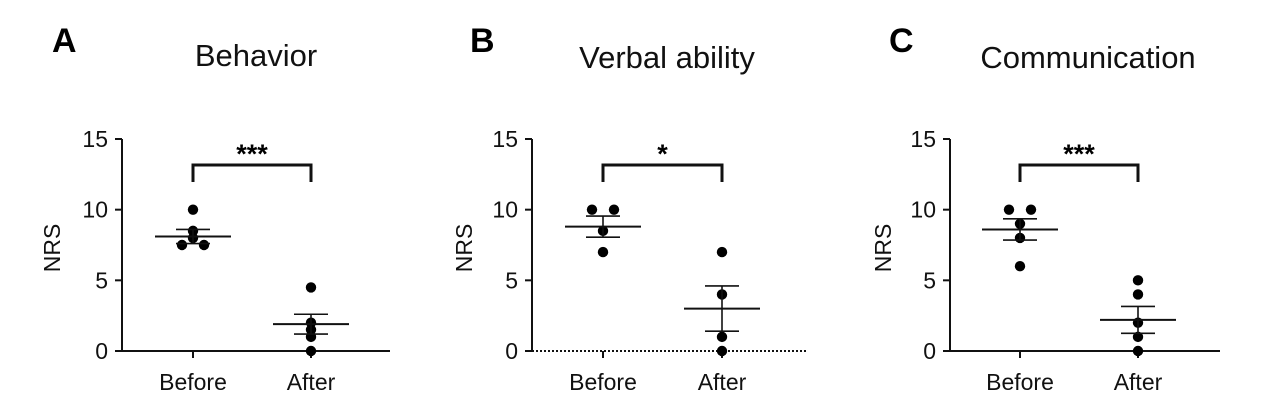  What do you see at coordinates (603, 382) in the screenshot?
I see `panel-b-x-tick-label: Before` at bounding box center [603, 382].